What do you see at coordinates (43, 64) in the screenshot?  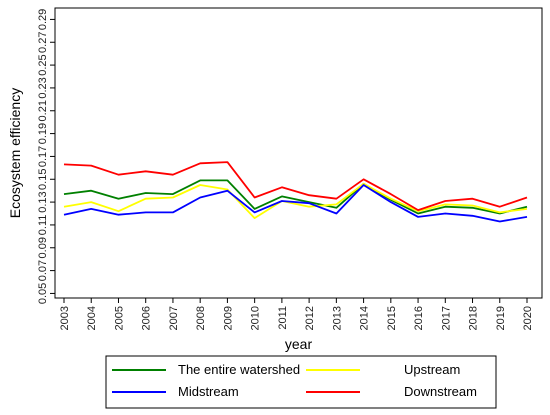 I see `y-tick-label: 0.25` at bounding box center [43, 64].